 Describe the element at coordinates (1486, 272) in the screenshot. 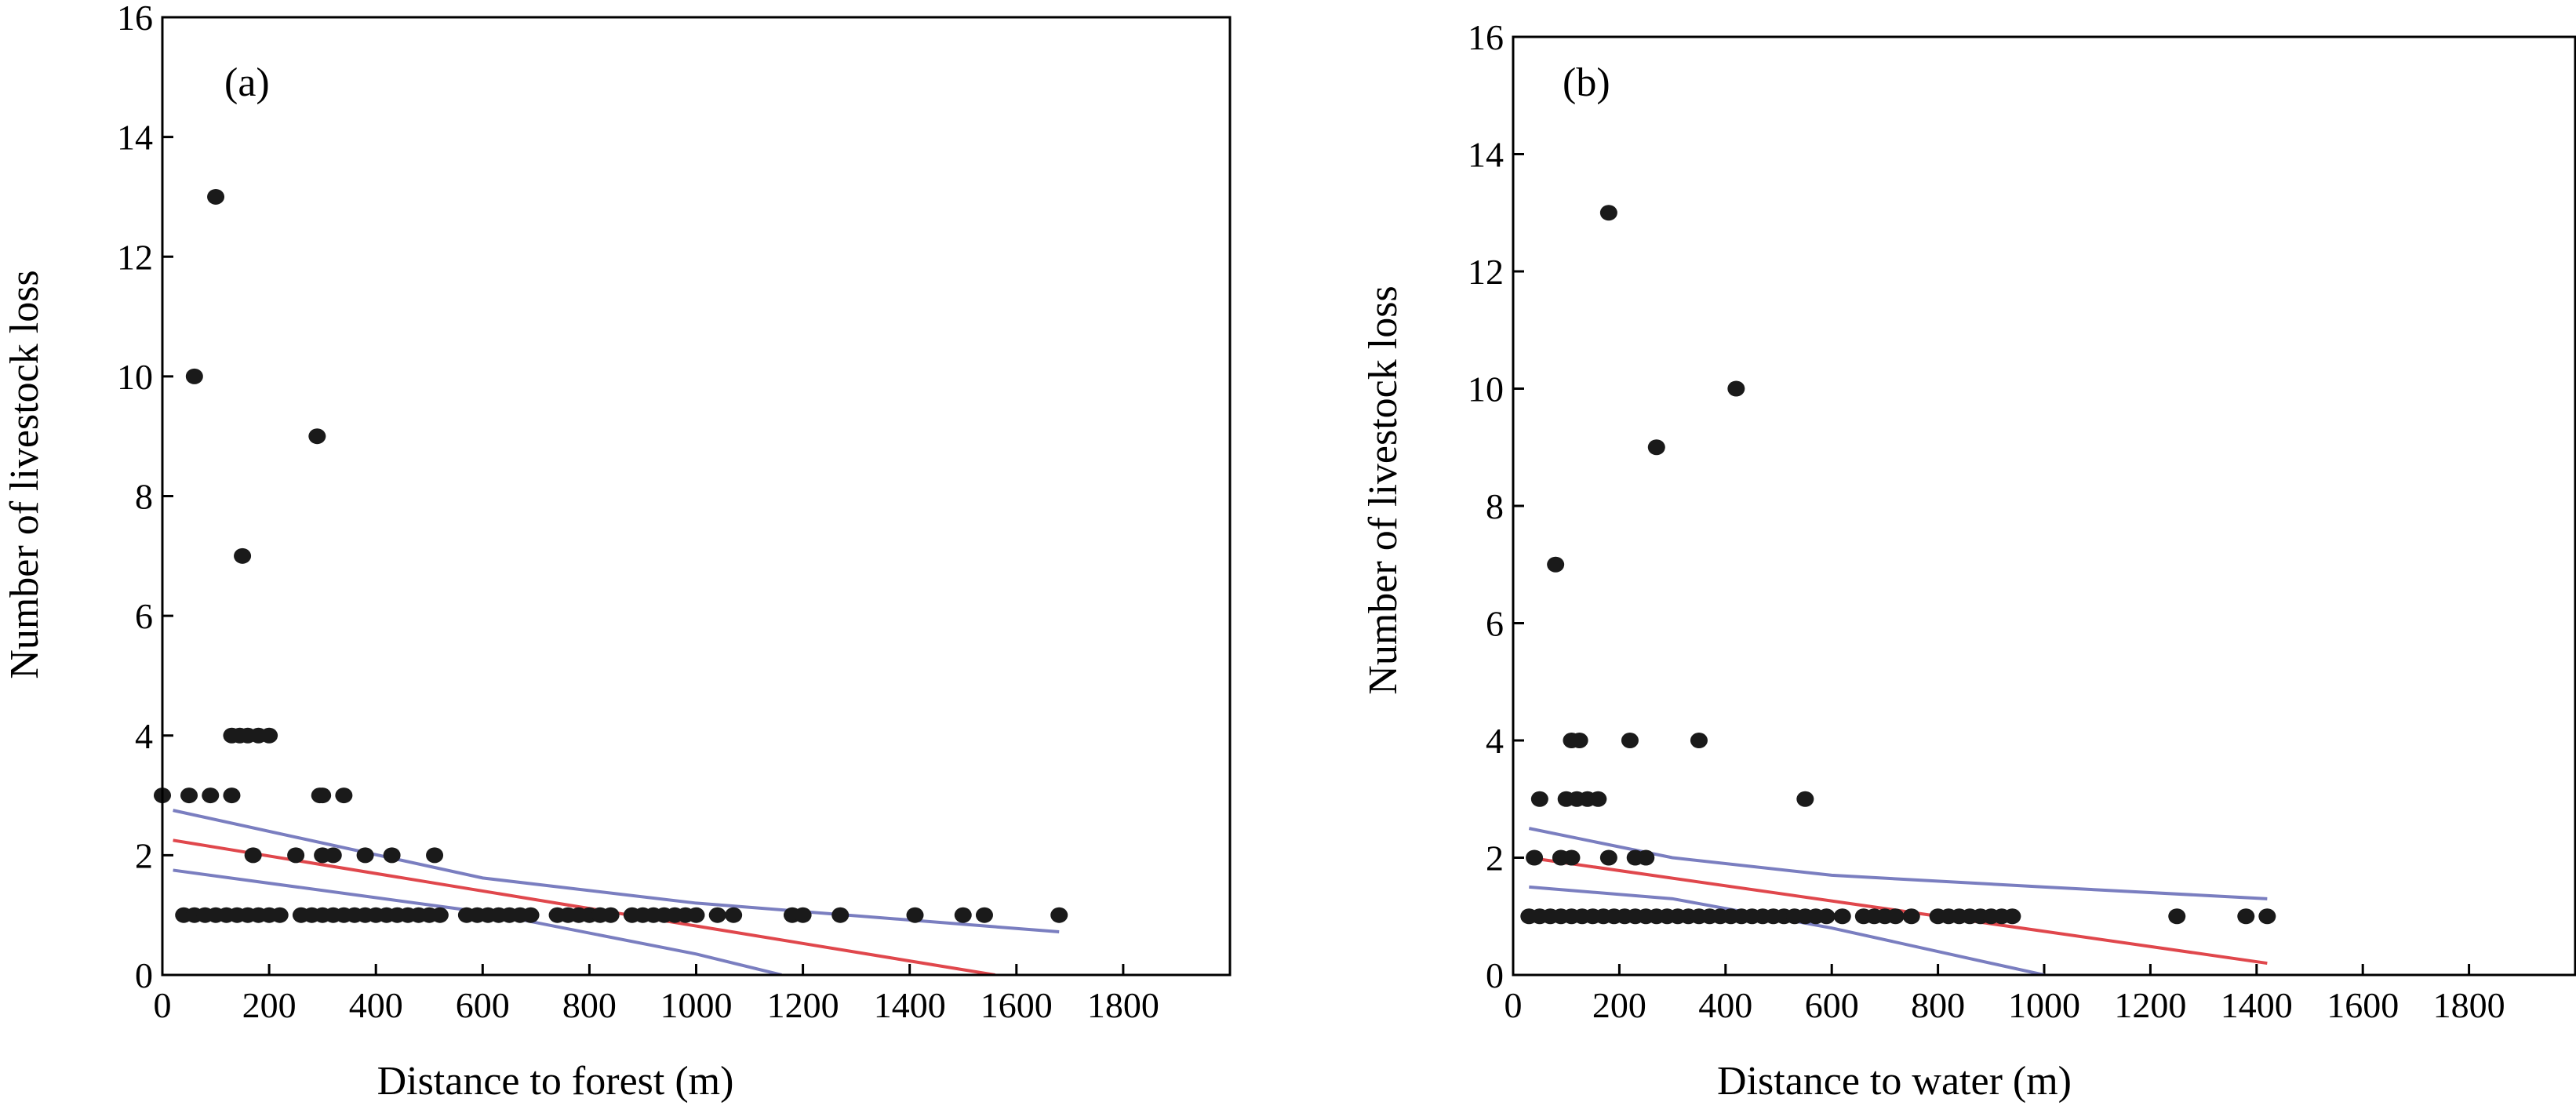

I see `y-tick-label-b: 12` at that location.